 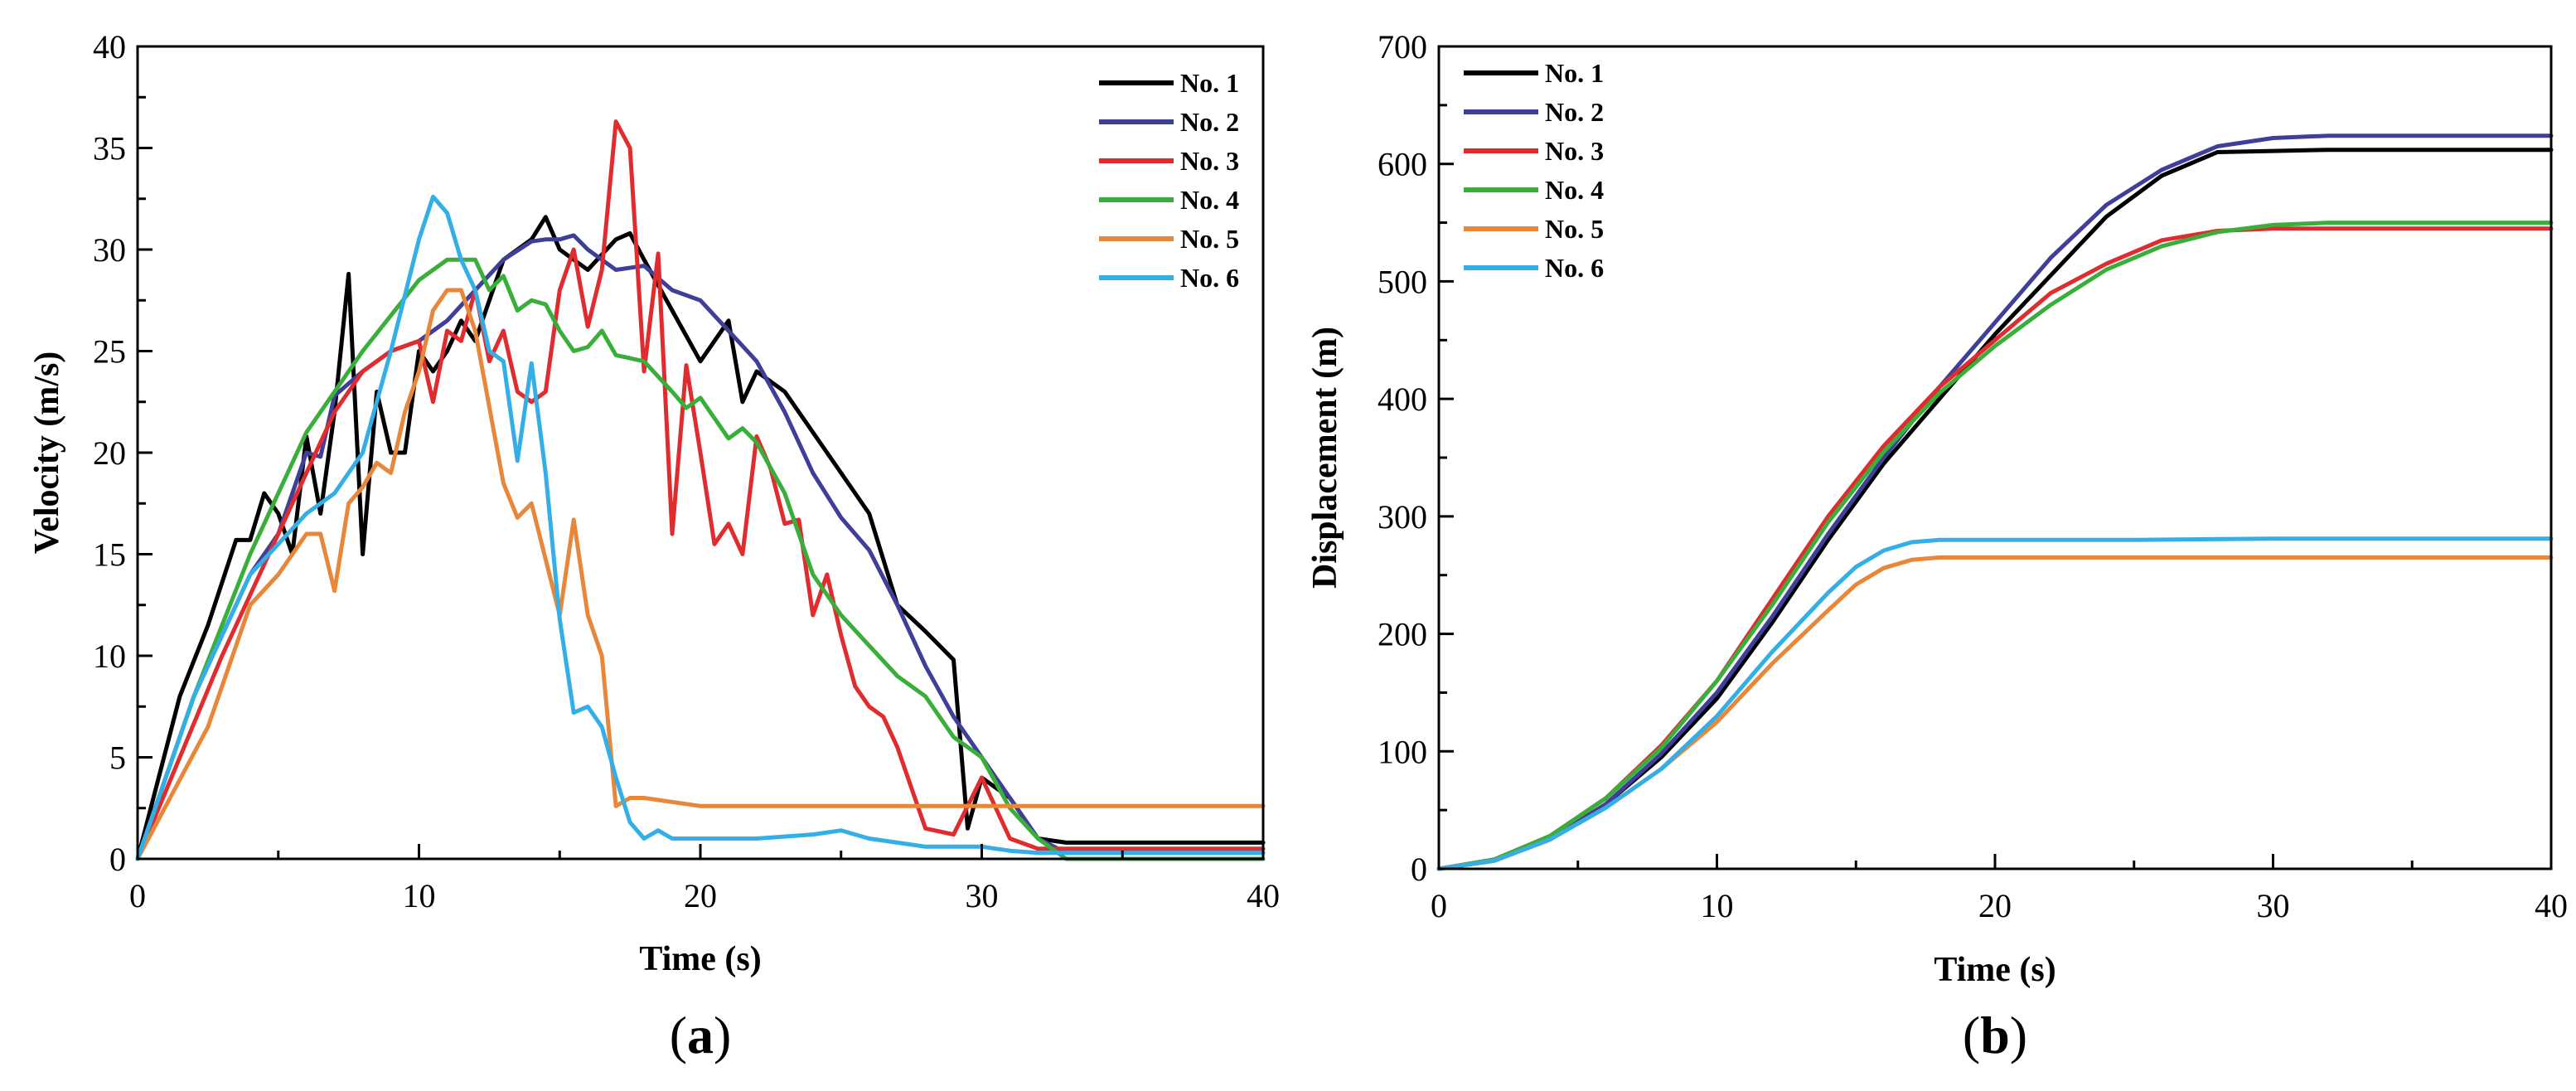 What do you see at coordinates (110, 148) in the screenshot?
I see `y-tick-label: 35` at bounding box center [110, 148].